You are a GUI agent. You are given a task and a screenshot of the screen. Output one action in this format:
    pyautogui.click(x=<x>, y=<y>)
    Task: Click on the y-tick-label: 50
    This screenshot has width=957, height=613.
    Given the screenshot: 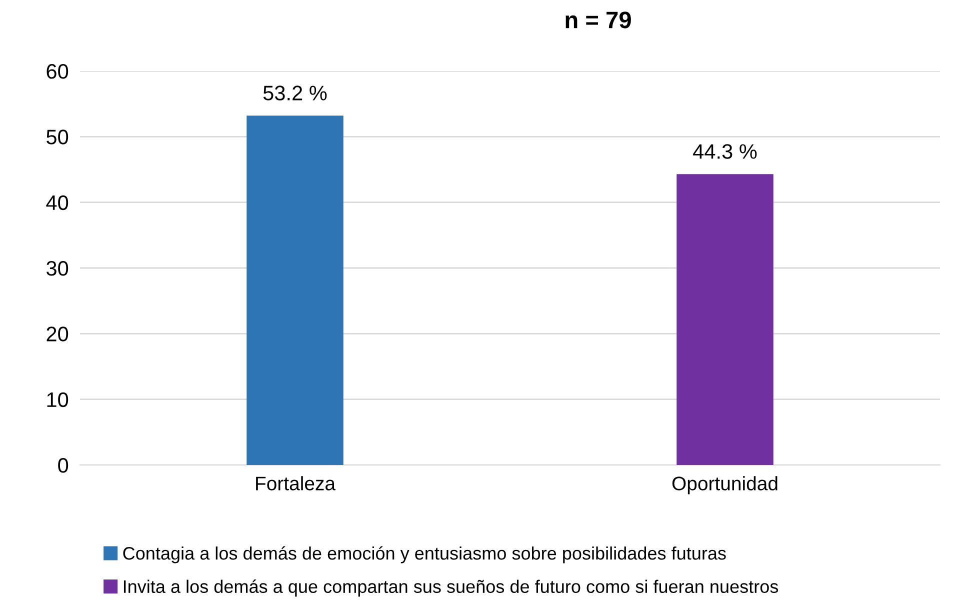 What is the action you would take?
    pyautogui.click(x=57, y=137)
    